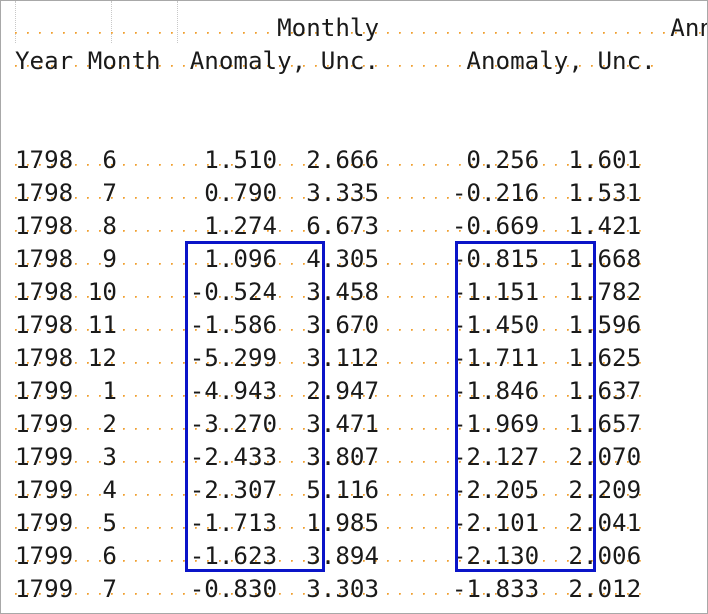 The width and height of the screenshot is (708, 614). Describe the element at coordinates (328, 556) in the screenshot. I see `data-row: 1799 6 -1.623 3.894 -2.130 2.006` at that location.